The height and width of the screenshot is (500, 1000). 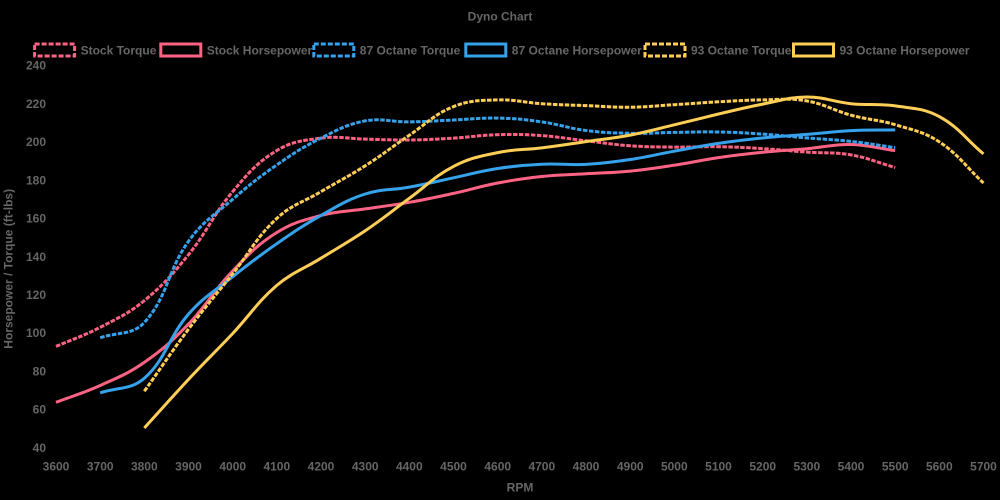 What do you see at coordinates (520, 487) in the screenshot?
I see `svg-text: RPM` at bounding box center [520, 487].